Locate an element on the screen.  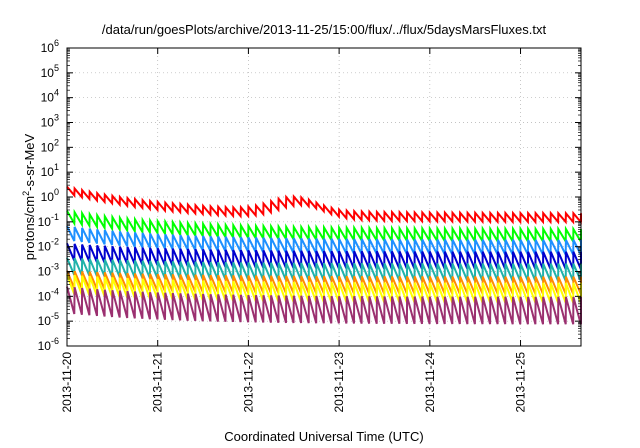
y-tick-label: 10² is located at coordinates (50, 145).